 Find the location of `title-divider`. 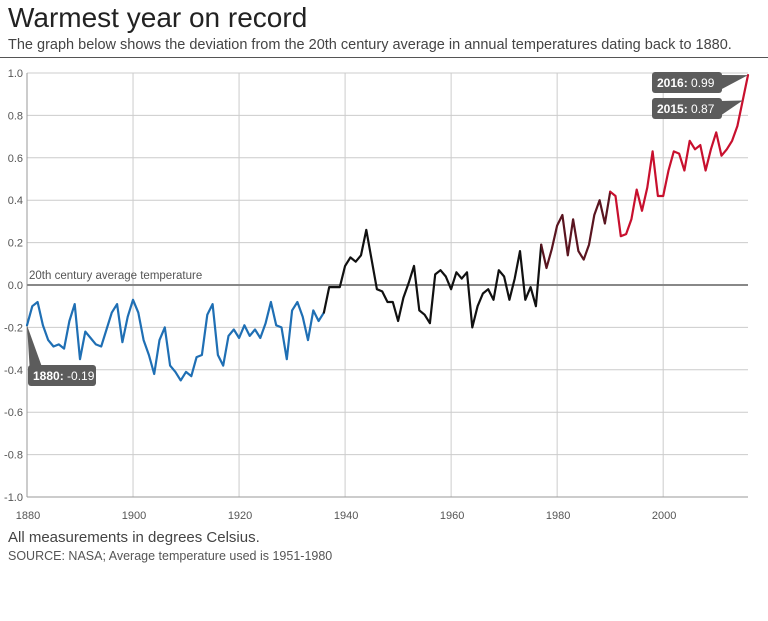

title-divider is located at coordinates (384, 57).